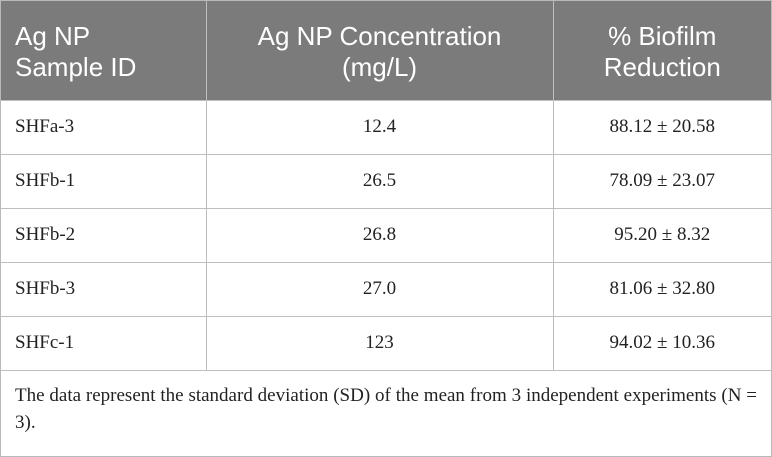 This screenshot has height=457, width=772. What do you see at coordinates (662, 288) in the screenshot?
I see `cell-biofilm-reduction: 81.06 ± 32.80` at bounding box center [662, 288].